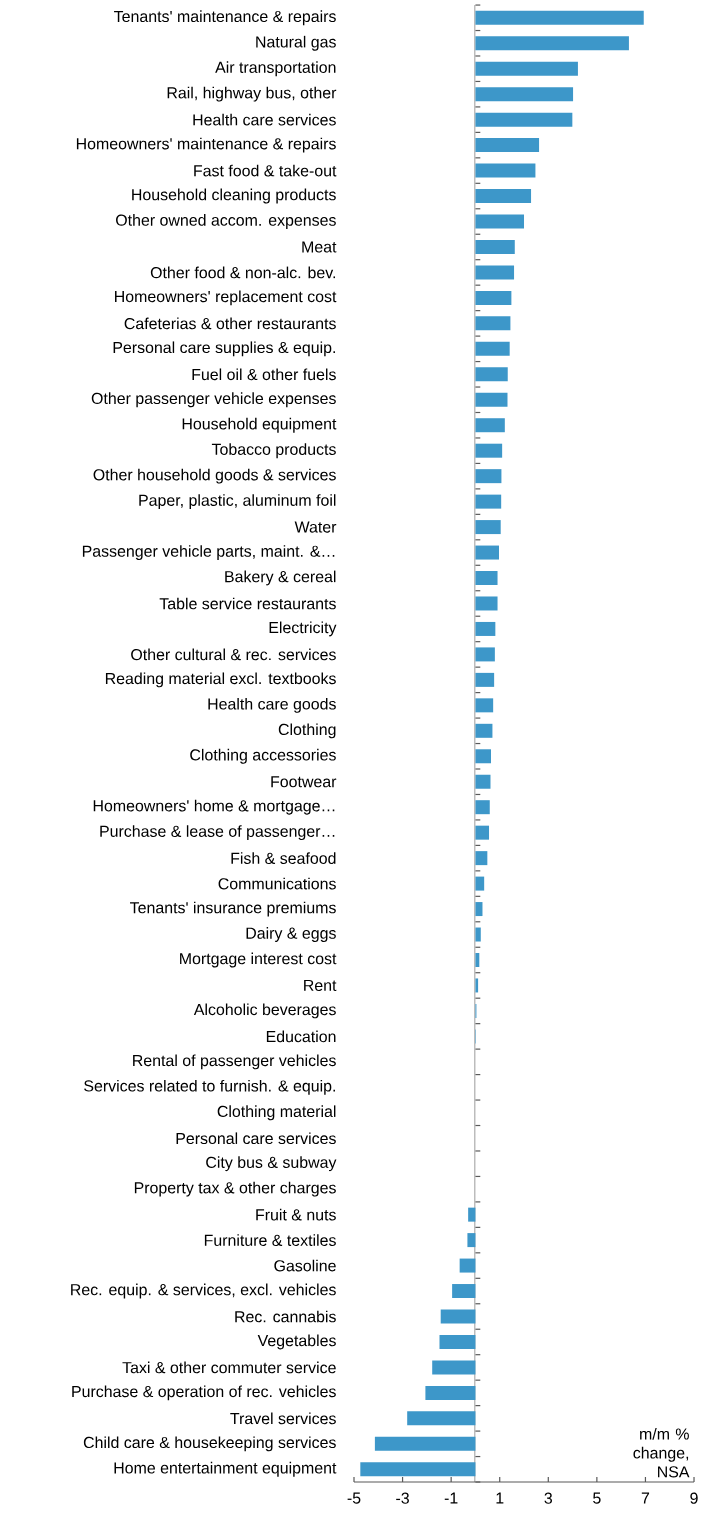  I want to click on y-tick-label: Other passenger vehicle expenses, so click(213, 400).